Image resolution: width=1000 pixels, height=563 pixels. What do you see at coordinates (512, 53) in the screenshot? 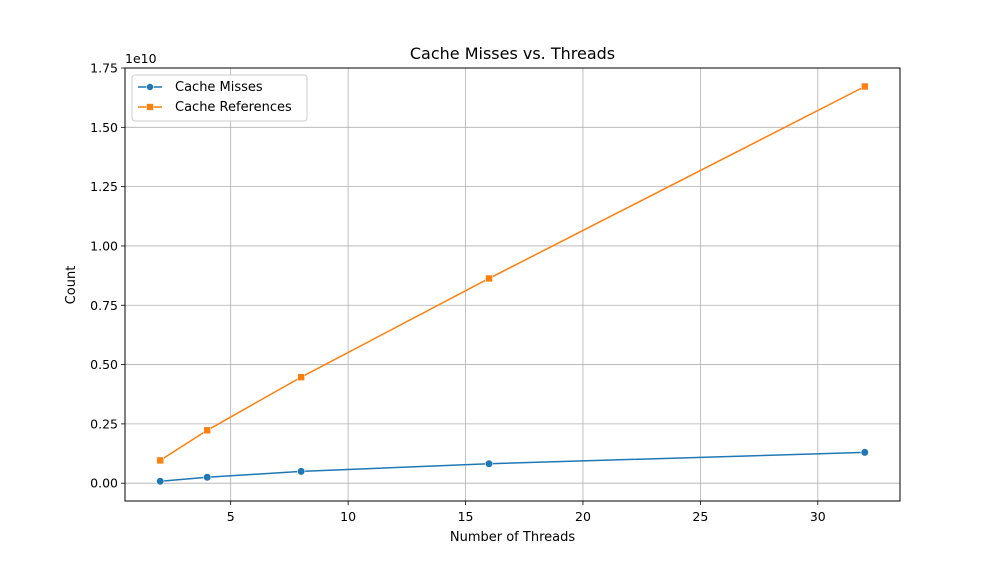
I see `chart-title: Cache Misses vs. Threads` at bounding box center [512, 53].